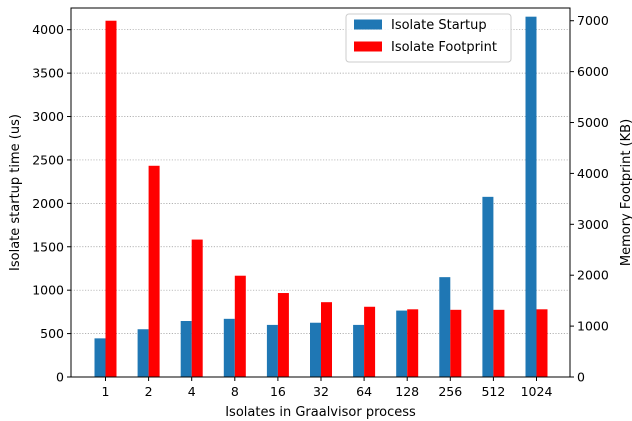  What do you see at coordinates (278, 391) in the screenshot?
I see `x-tick-label: 16` at bounding box center [278, 391].